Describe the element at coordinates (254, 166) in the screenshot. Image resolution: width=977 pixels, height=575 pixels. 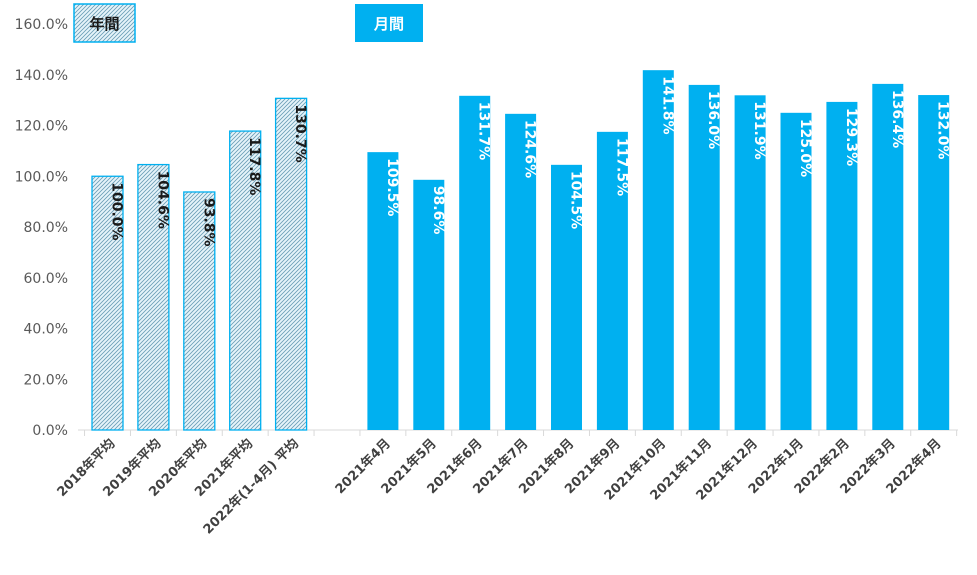
I see `value-label: 117.8%` at that location.